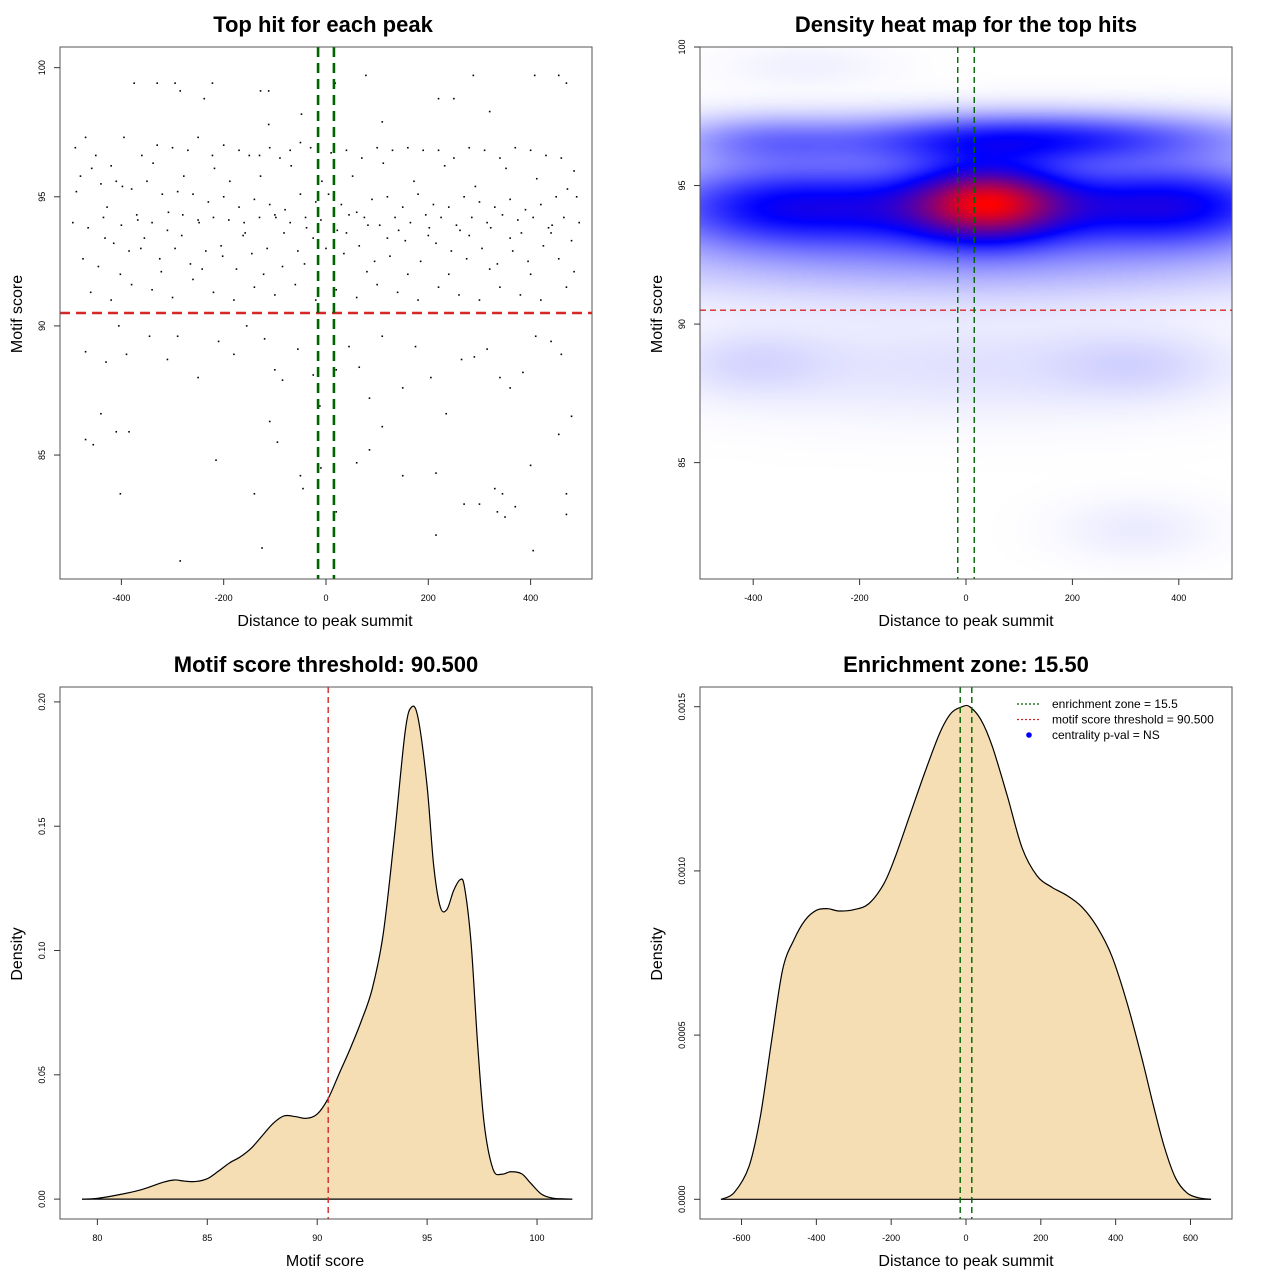  I want to click on x-tick-label: 600, so click(1190, 1238).